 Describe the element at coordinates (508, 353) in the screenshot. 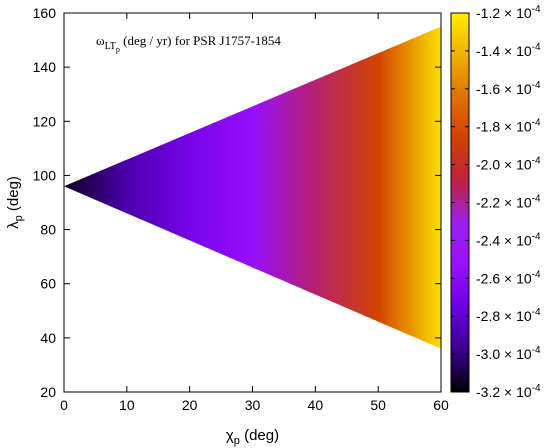

I see `colorbar-tick-label: -3.0 × 10⁻⁴` at that location.